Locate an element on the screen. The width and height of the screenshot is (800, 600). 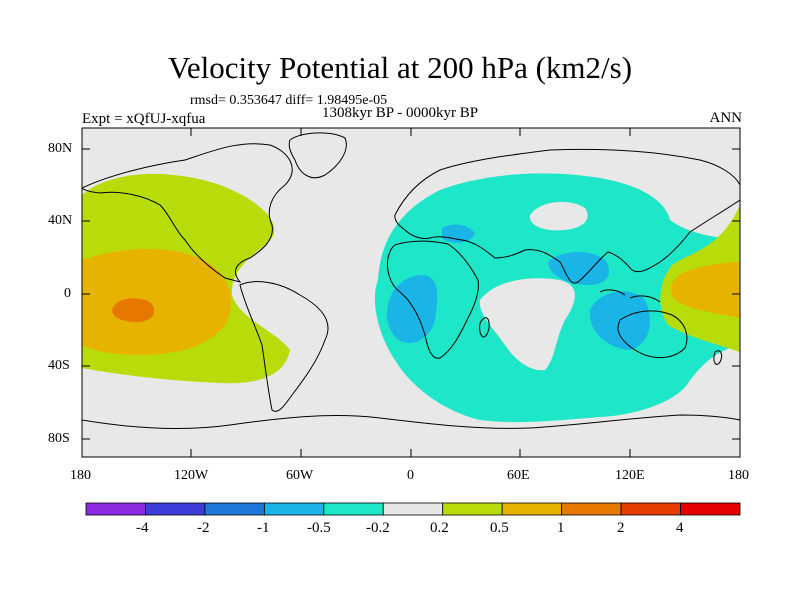
region-yellow-west-pacific is located at coordinates (705, 290).